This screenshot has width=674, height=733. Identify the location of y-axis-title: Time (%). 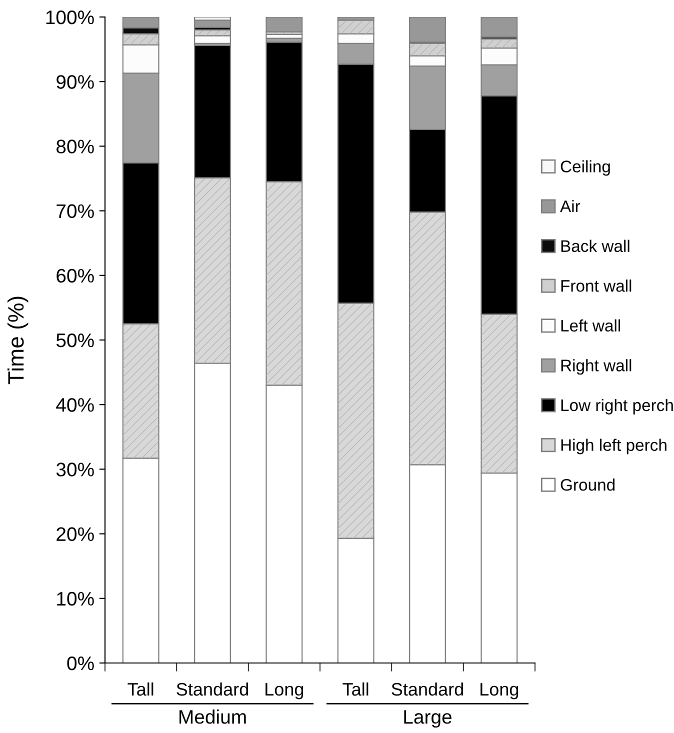
(17, 340).